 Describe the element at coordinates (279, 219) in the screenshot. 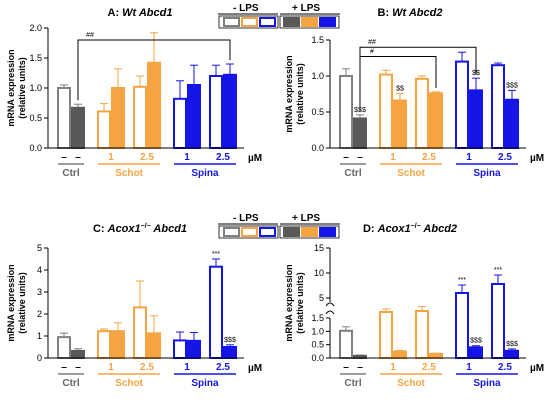

I see `legend-middle: - LPS + LPS` at that location.